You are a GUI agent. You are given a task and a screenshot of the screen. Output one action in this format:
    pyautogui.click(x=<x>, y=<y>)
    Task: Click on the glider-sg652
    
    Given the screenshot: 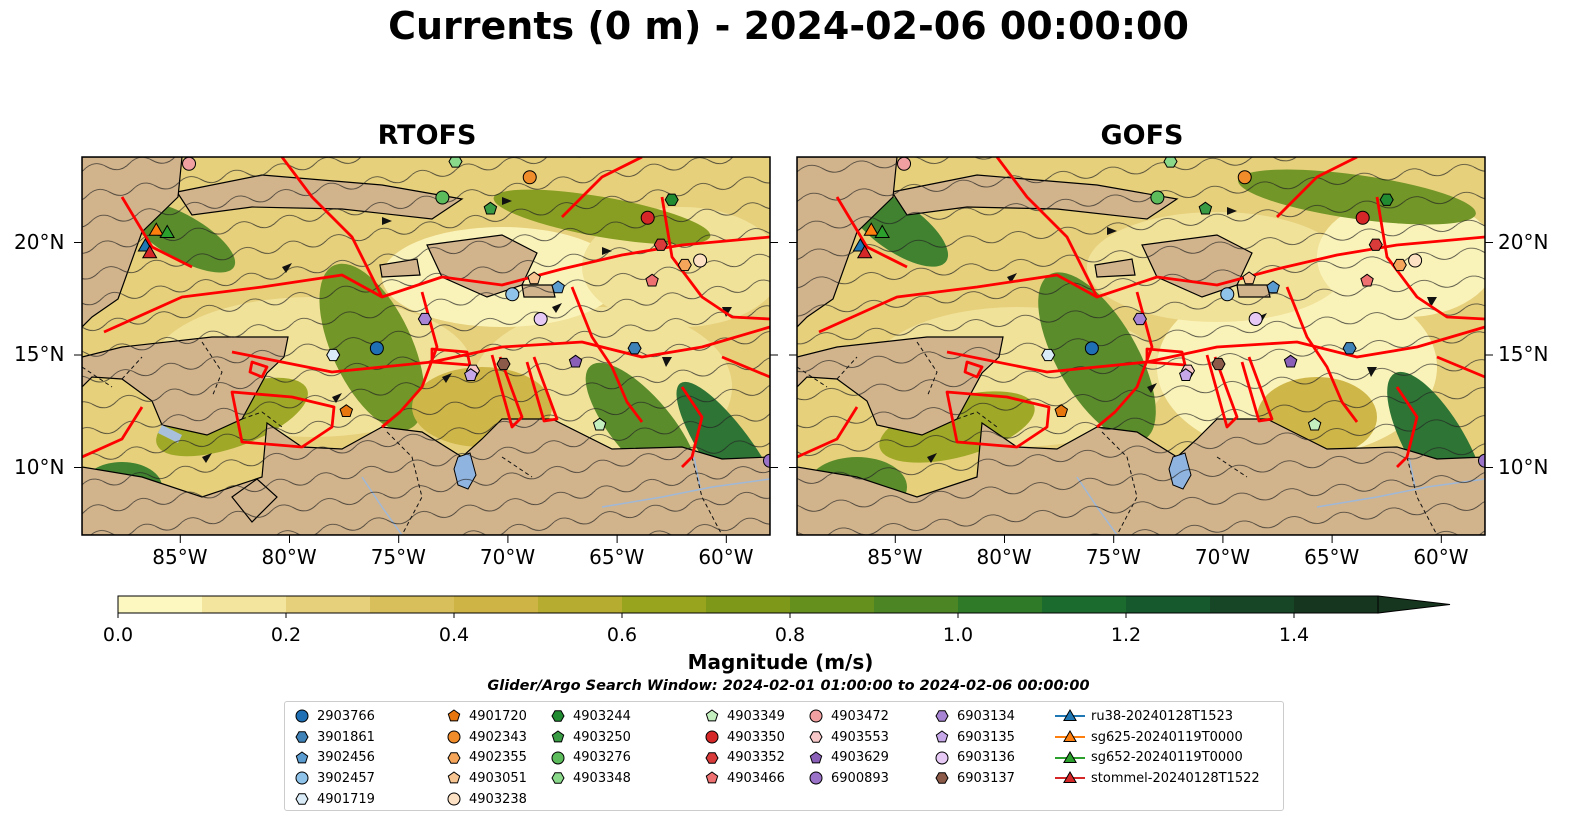 What is the action you would take?
    pyautogui.click(x=167, y=231)
    